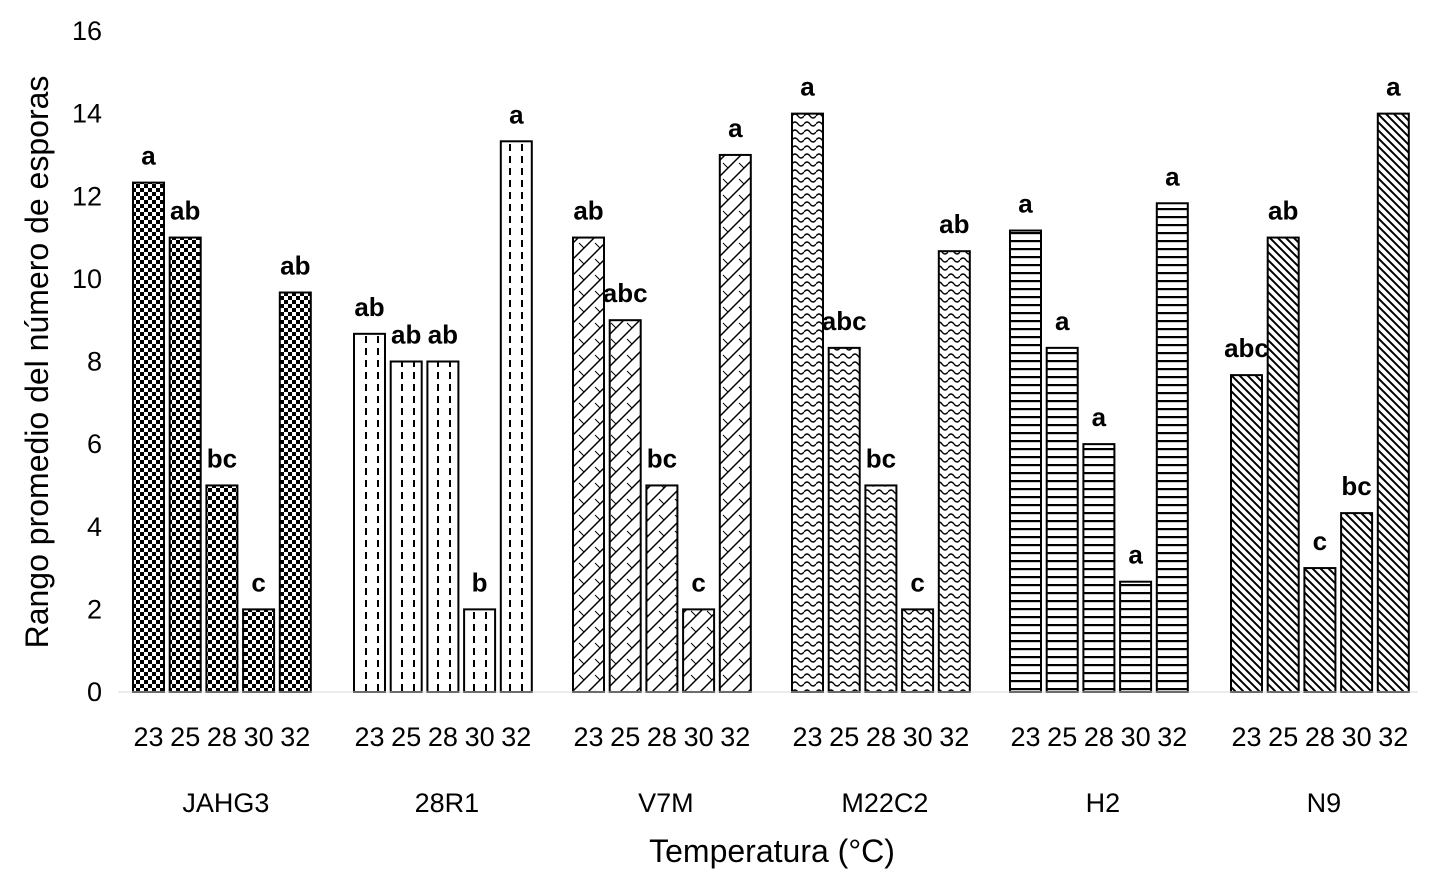  I want to click on y-tick-label: 0, so click(94, 692).